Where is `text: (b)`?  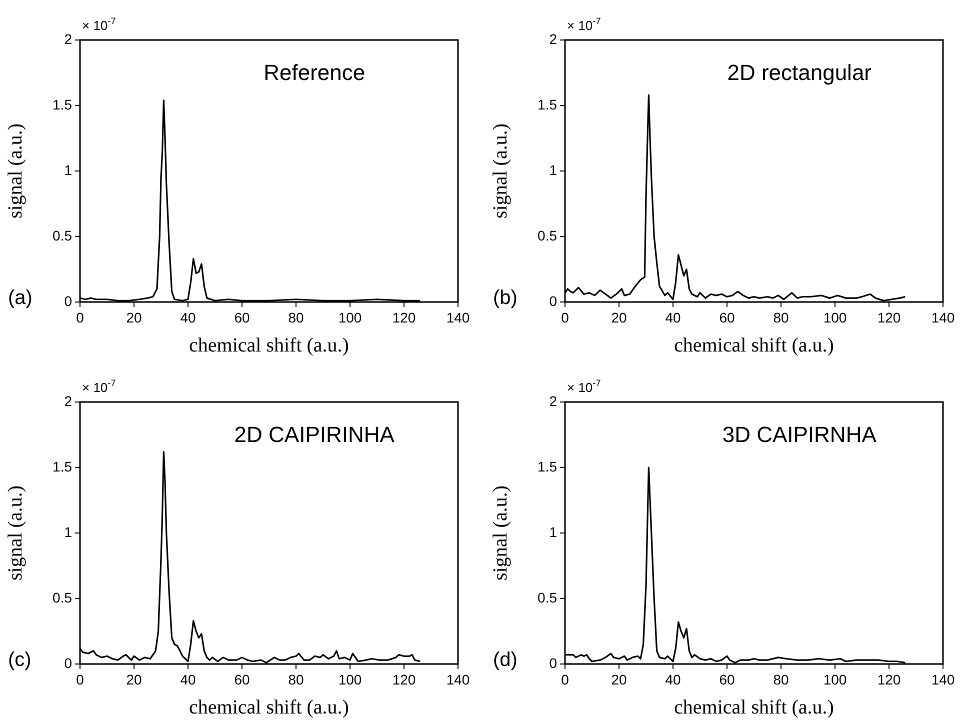 text: (b) is located at coordinates (505, 298).